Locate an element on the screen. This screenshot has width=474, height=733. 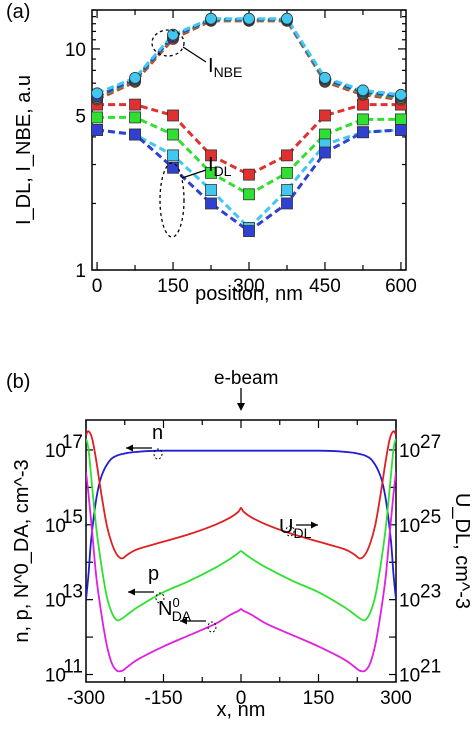
label-udl: UDL is located at coordinates (295, 528).